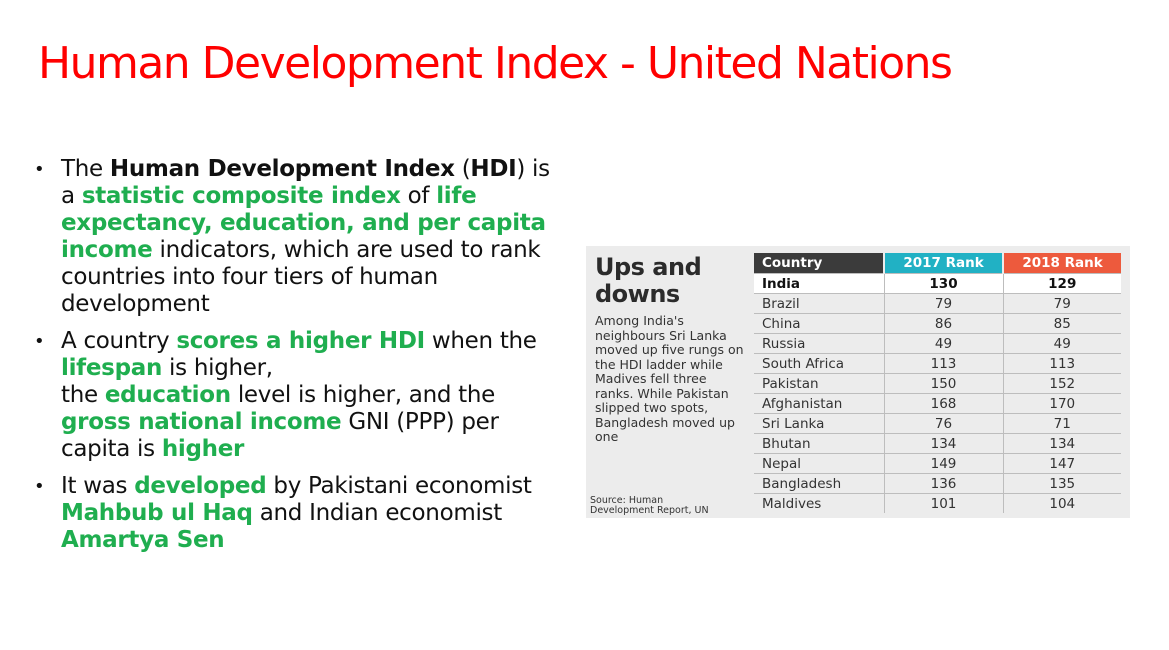 The width and height of the screenshot is (1169, 650). What do you see at coordinates (1062, 343) in the screenshot?
I see `rank-2018-cell: 49` at bounding box center [1062, 343].